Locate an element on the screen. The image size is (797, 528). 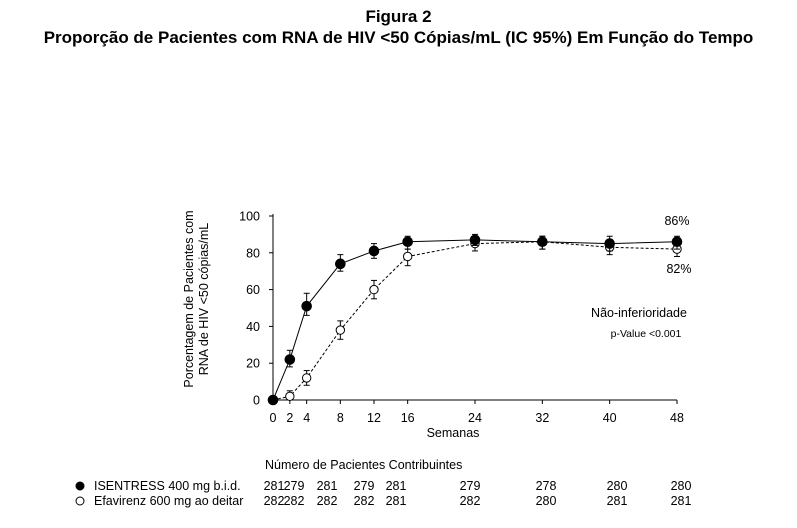
x-tick-label: 4 is located at coordinates (306, 418).